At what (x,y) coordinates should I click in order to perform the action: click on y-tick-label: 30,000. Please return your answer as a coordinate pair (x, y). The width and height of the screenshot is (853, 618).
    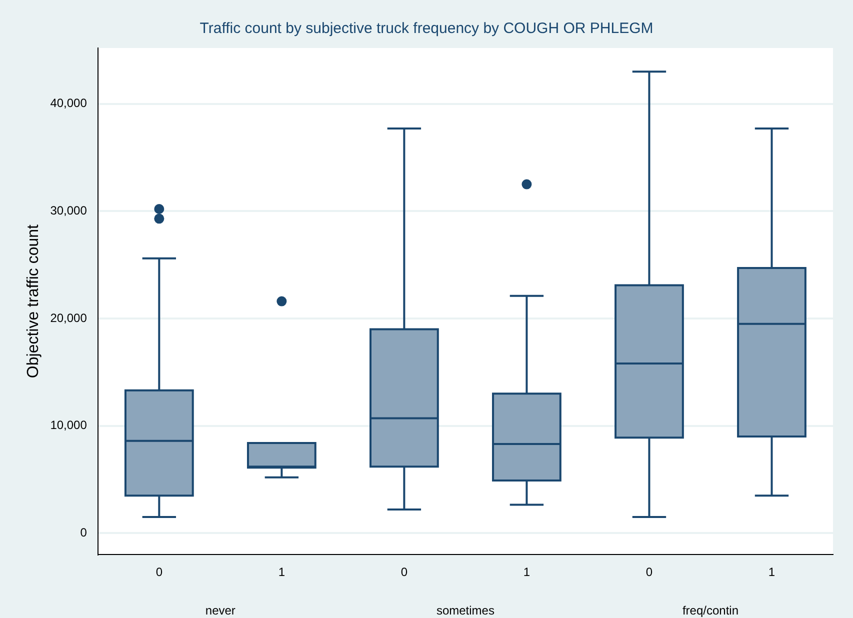
    Looking at the image, I should click on (69, 210).